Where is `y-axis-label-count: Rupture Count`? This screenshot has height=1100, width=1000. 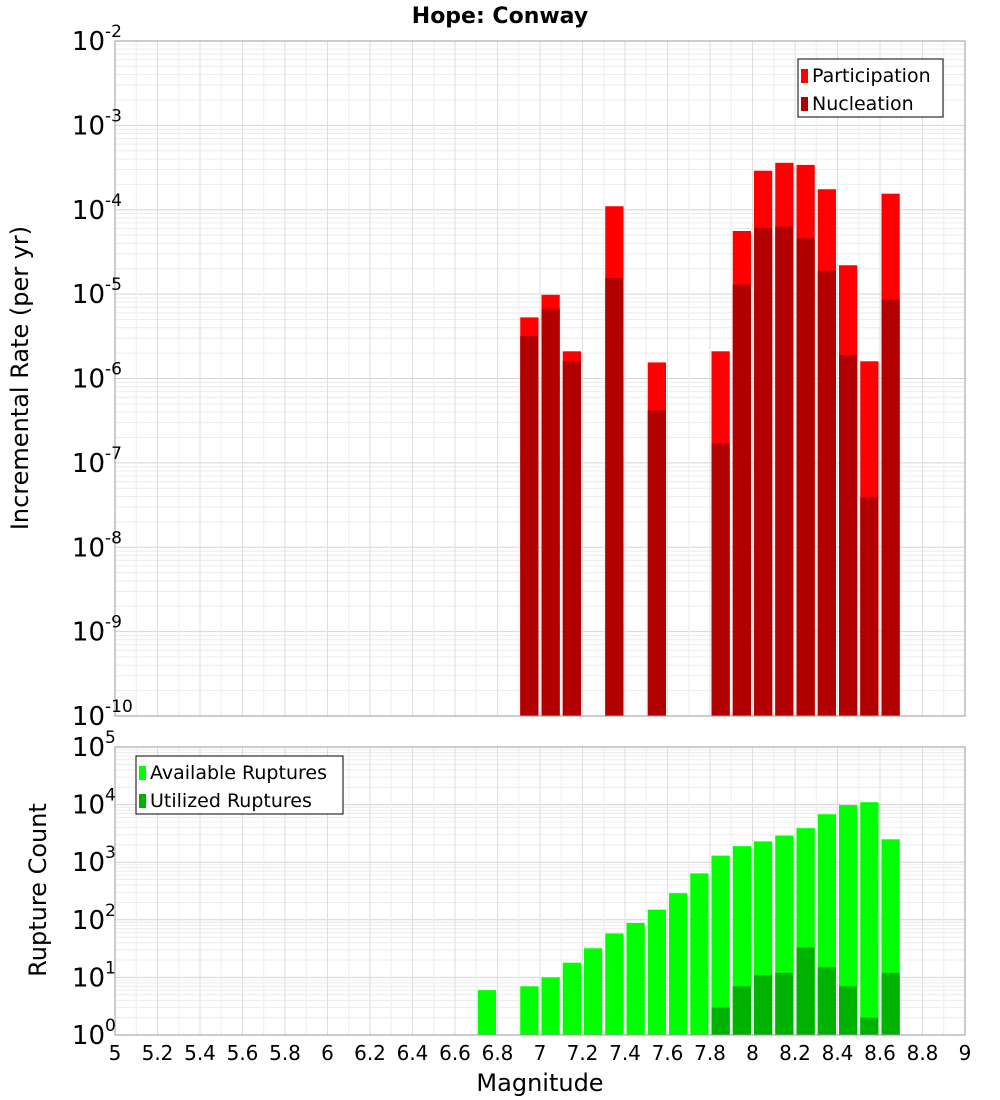
y-axis-label-count: Rupture Count is located at coordinates (38, 890).